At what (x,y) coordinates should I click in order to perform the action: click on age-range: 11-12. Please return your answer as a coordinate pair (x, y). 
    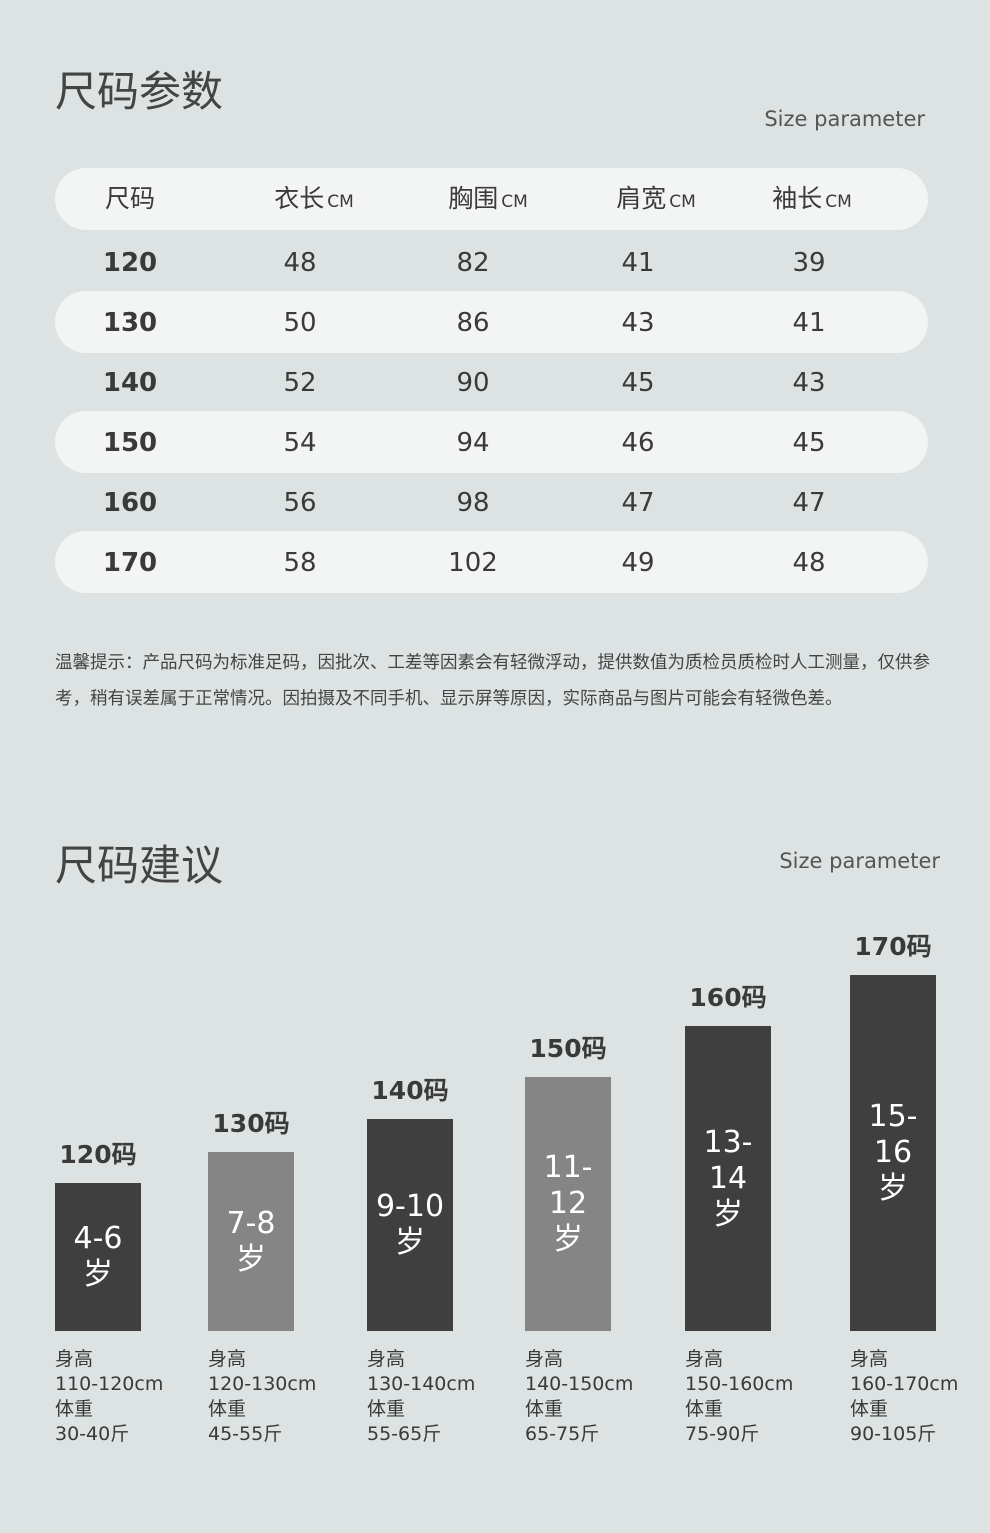
    Looking at the image, I should click on (568, 1185).